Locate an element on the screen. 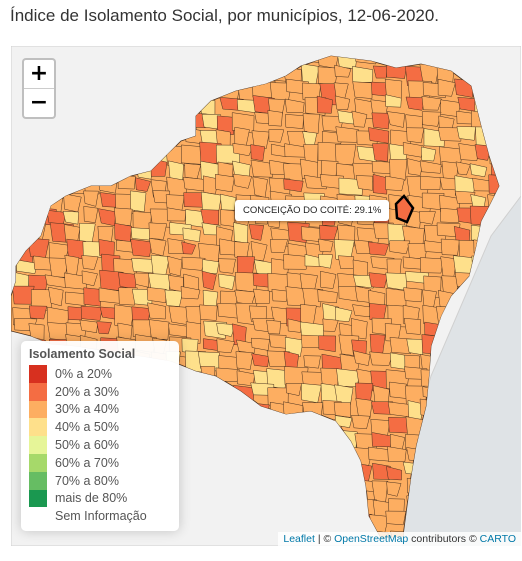  leaflet-link: Leaflet is located at coordinates (299, 539).